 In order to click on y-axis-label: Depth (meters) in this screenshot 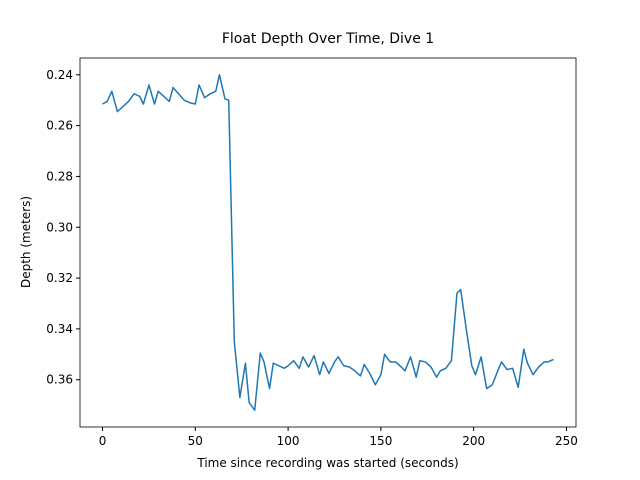, I will do `click(26, 242)`.